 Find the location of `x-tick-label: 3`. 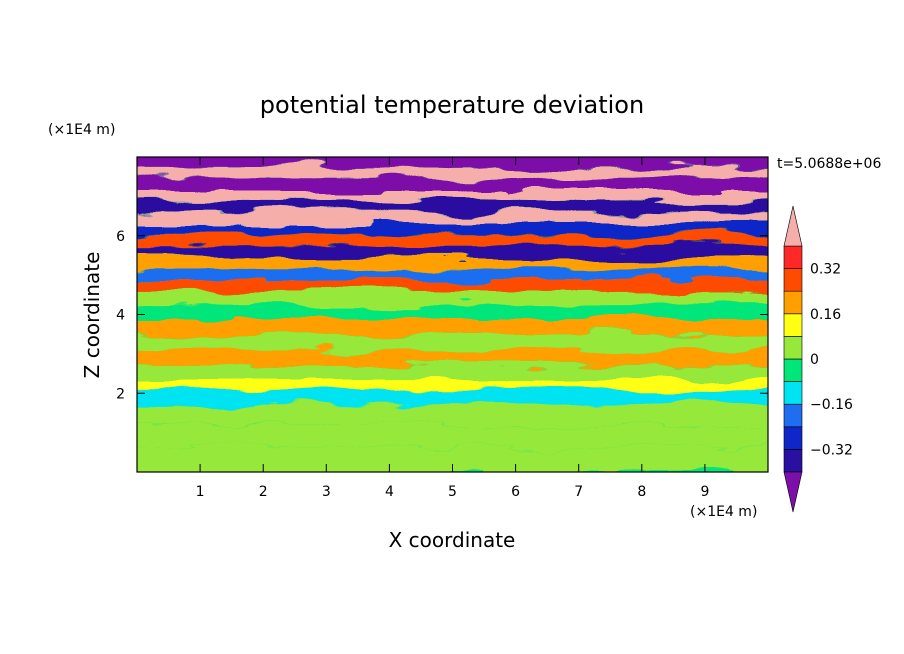

x-tick-label: 3 is located at coordinates (326, 492).